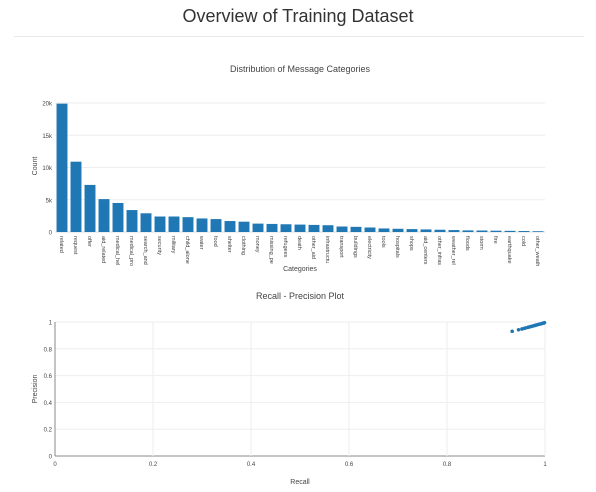  Describe the element at coordinates (271, 250) in the screenshot. I see `x-tick-label: missing_pe` at that location.